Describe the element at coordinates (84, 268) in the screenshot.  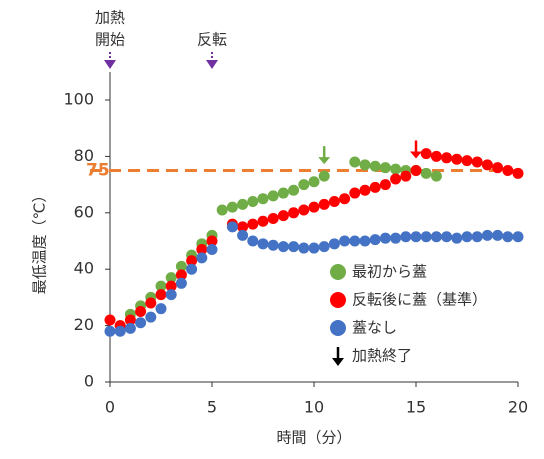
I see `y-tick-label: 40` at that location.